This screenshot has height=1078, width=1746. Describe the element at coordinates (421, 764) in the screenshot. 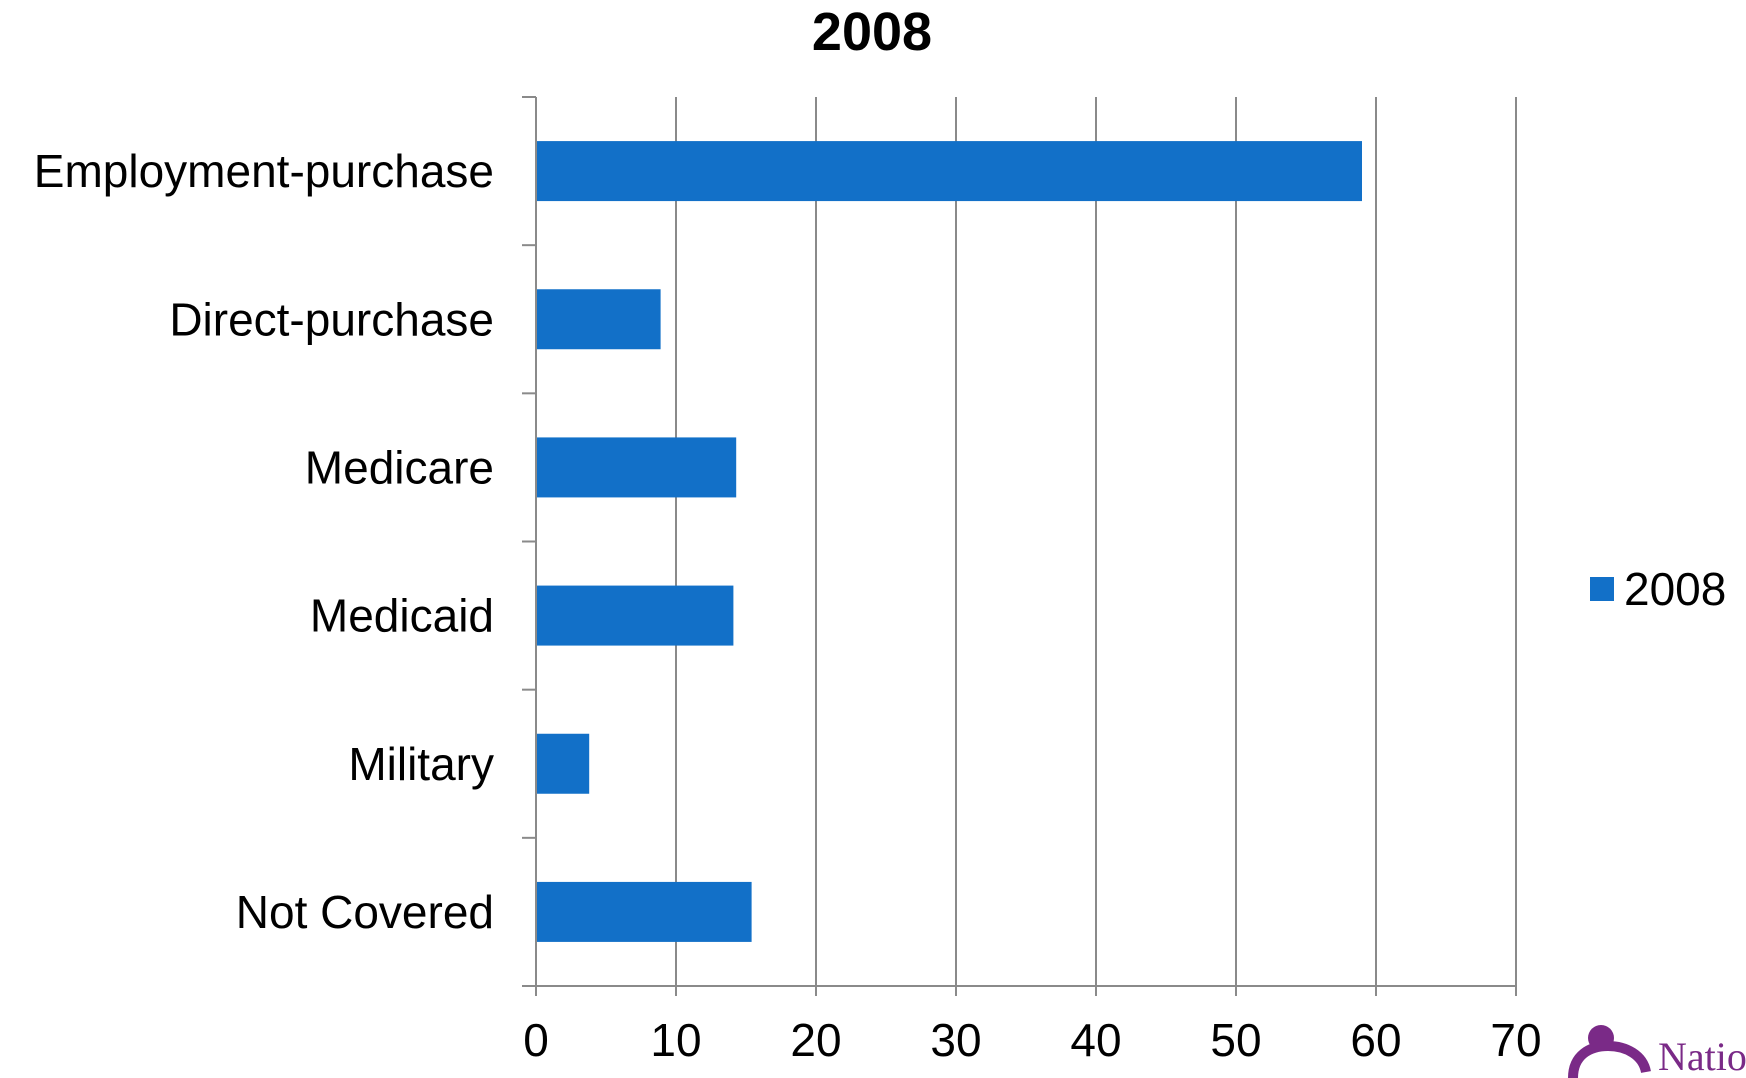

I see `category-label: Military` at that location.